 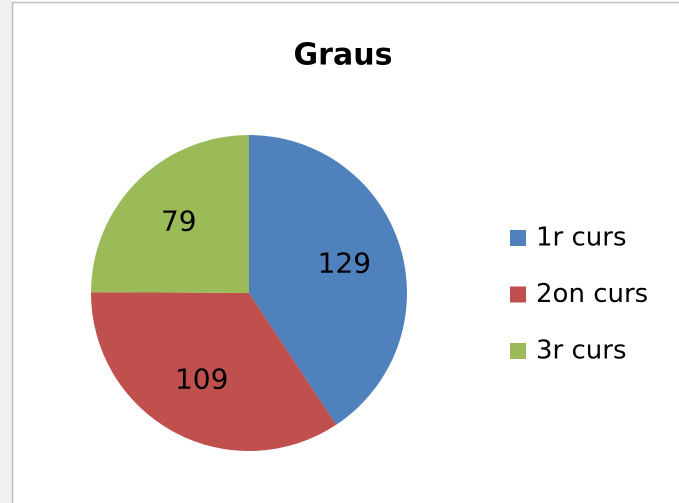 I want to click on side-strip, so click(x=6, y=251).